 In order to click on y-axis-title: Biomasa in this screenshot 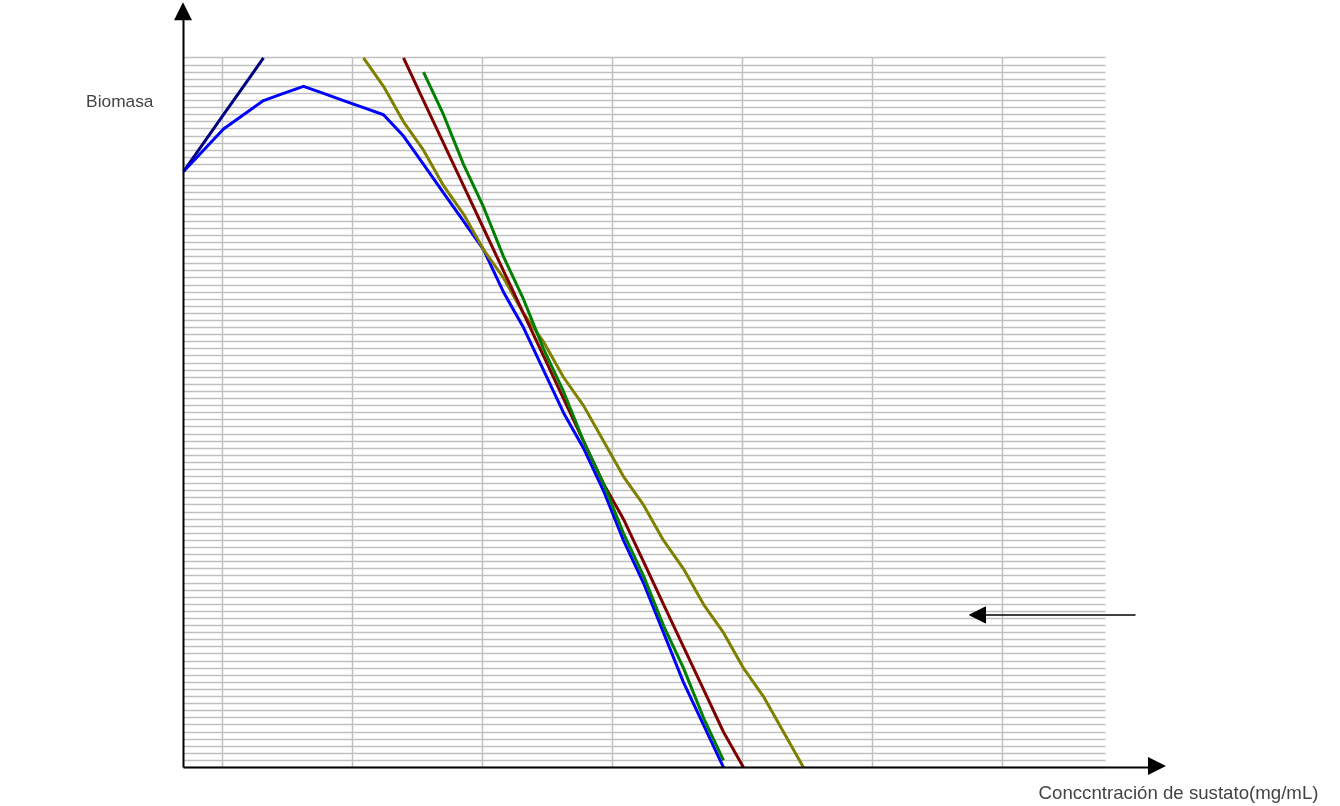, I will do `click(120, 100)`.